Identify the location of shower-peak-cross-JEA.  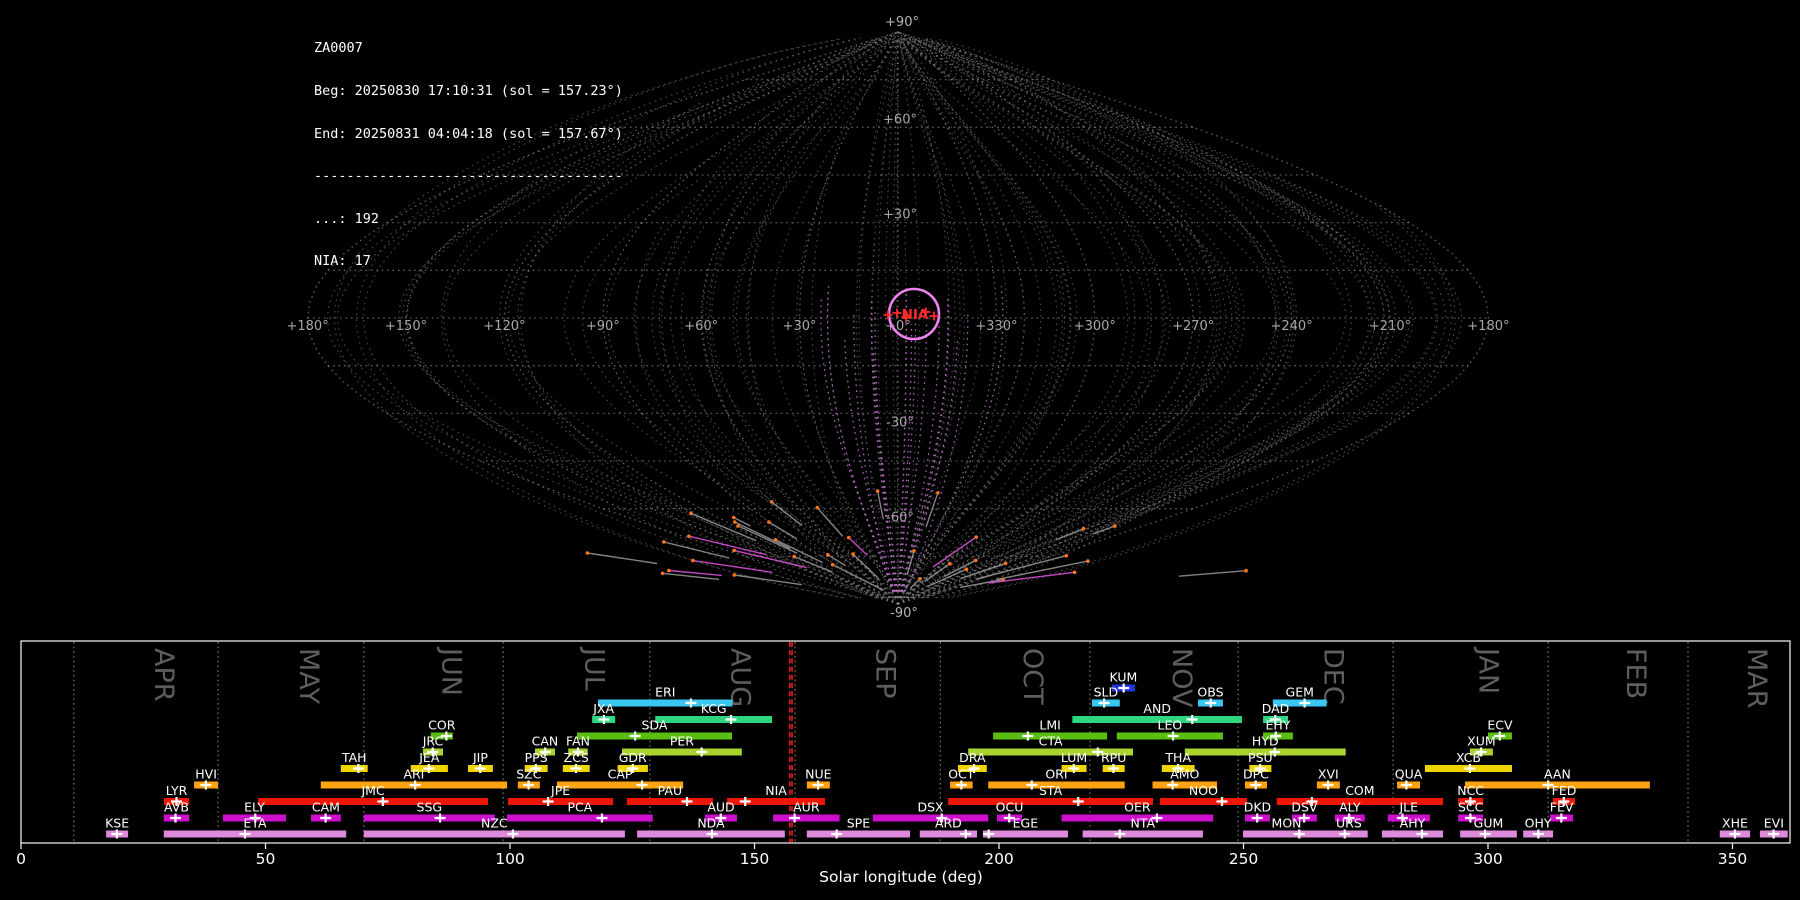
(429, 768).